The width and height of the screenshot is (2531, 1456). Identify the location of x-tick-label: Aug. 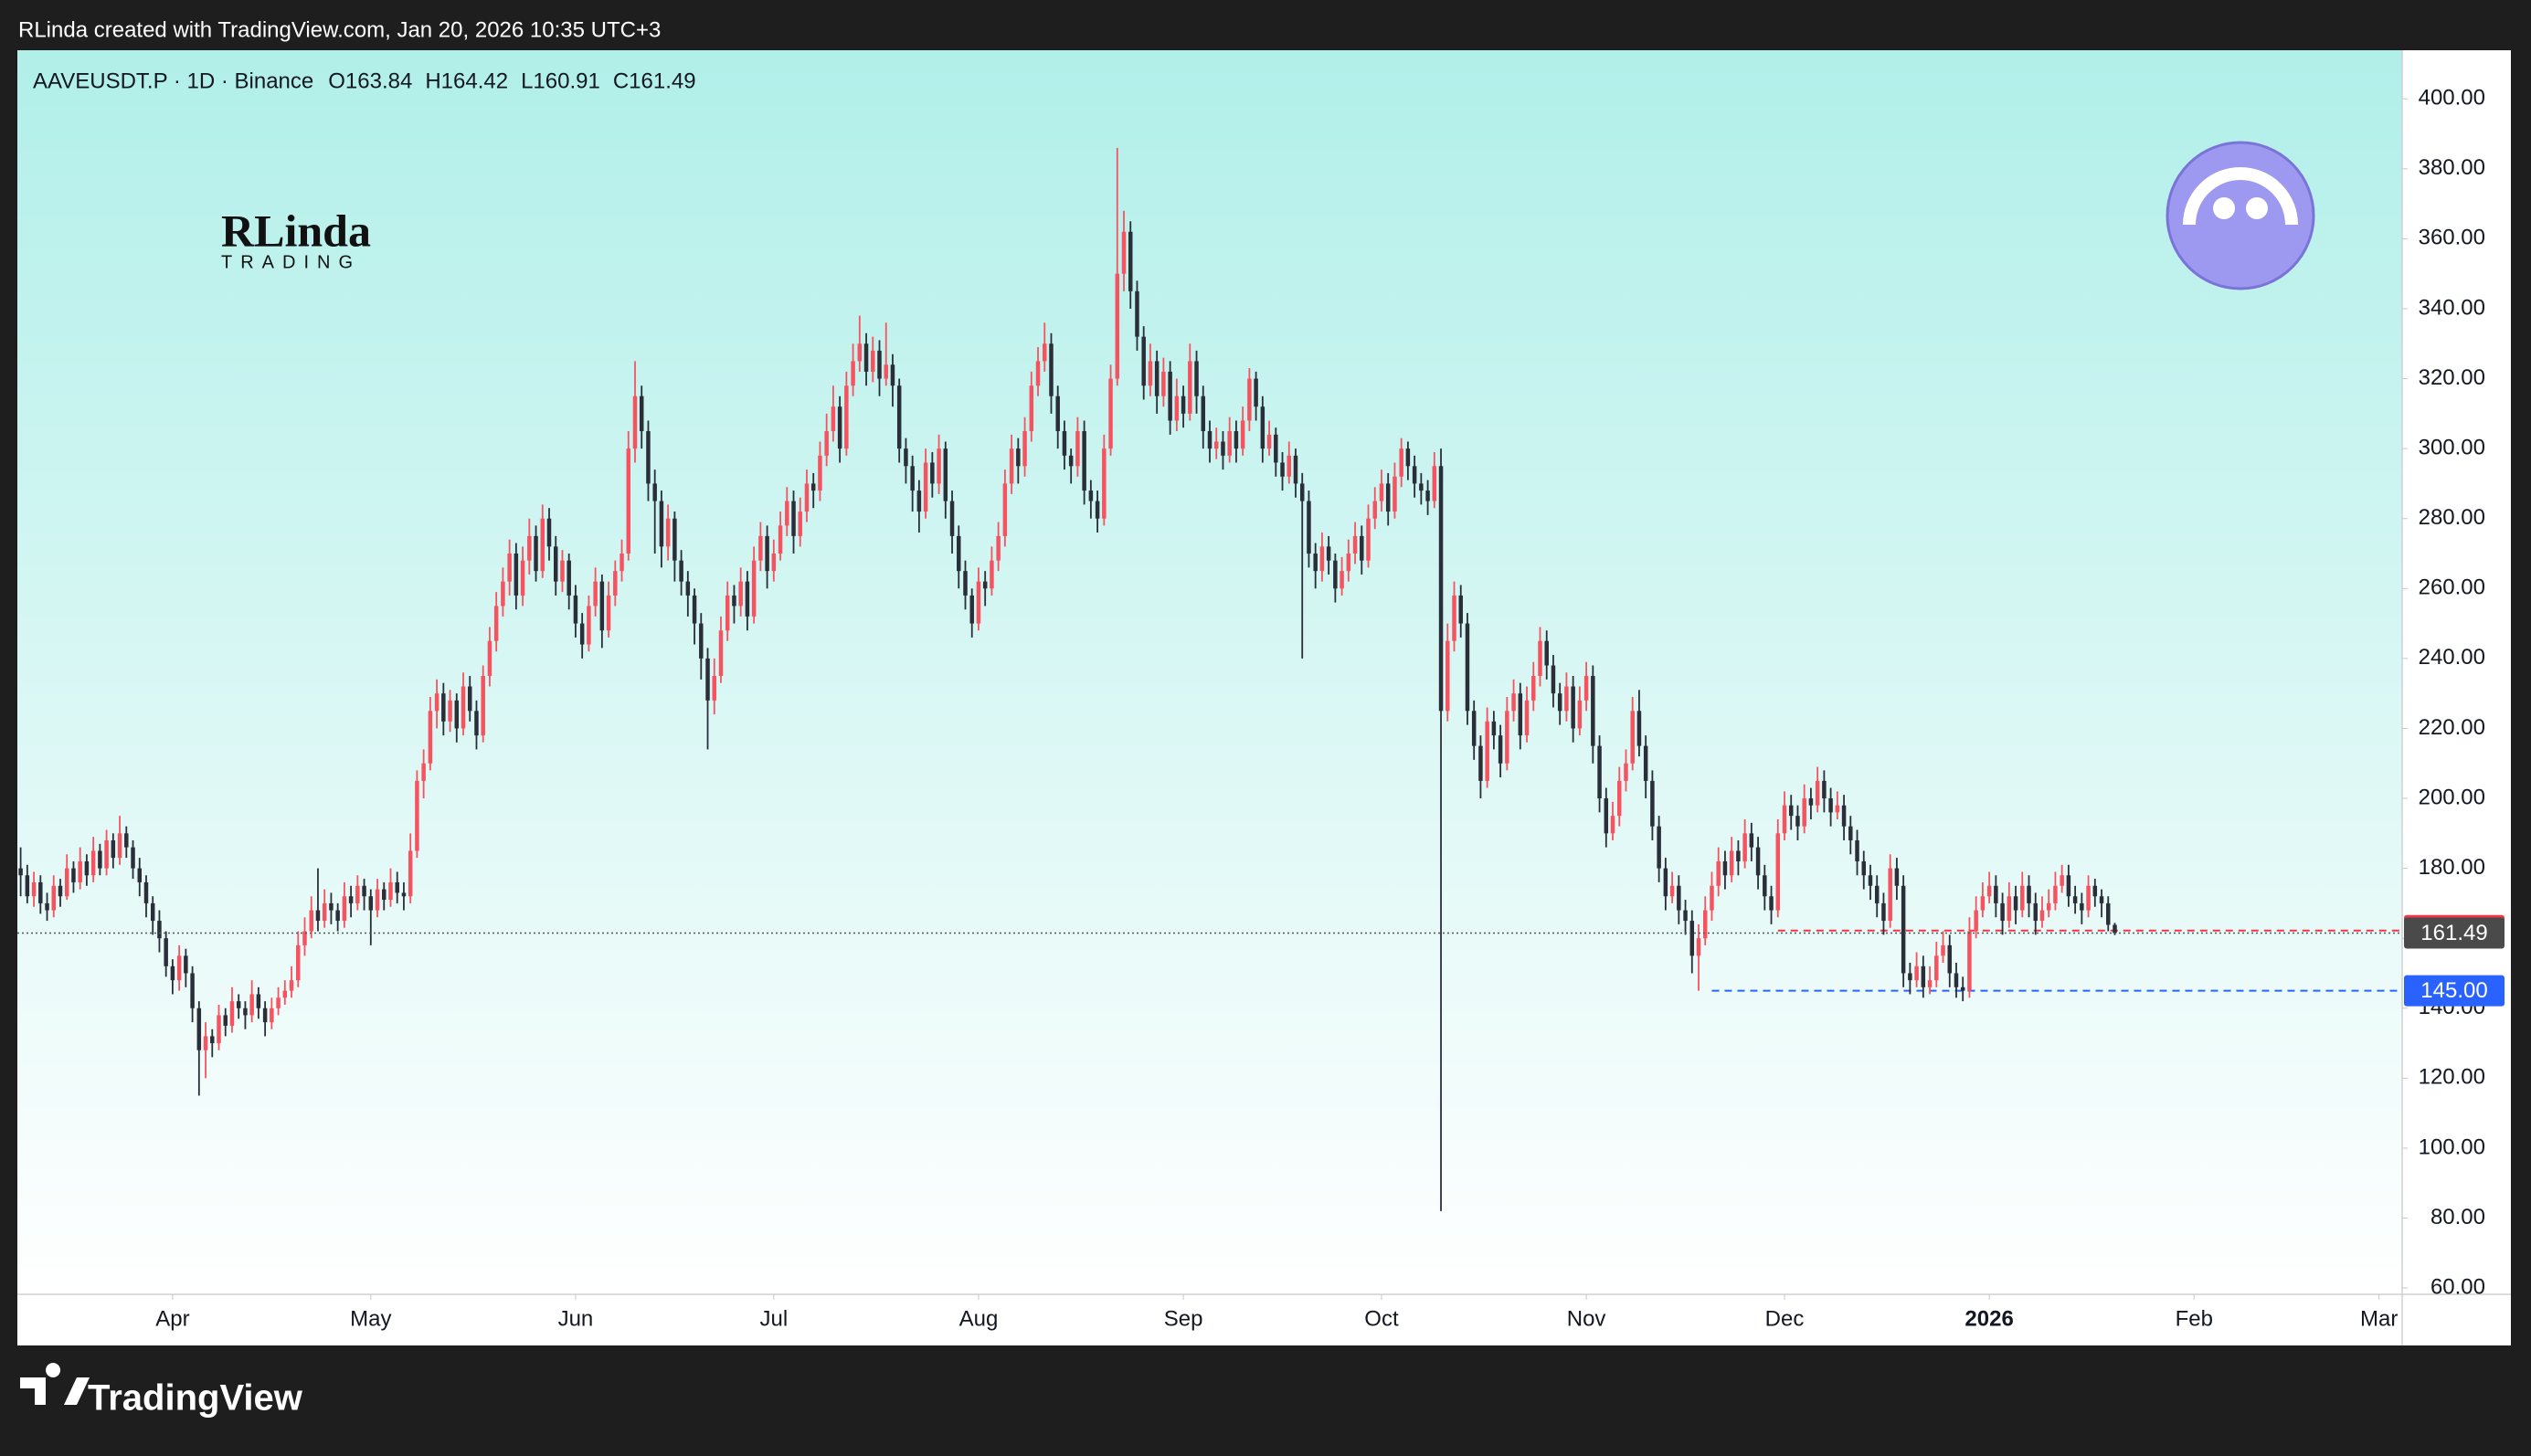
(979, 1319).